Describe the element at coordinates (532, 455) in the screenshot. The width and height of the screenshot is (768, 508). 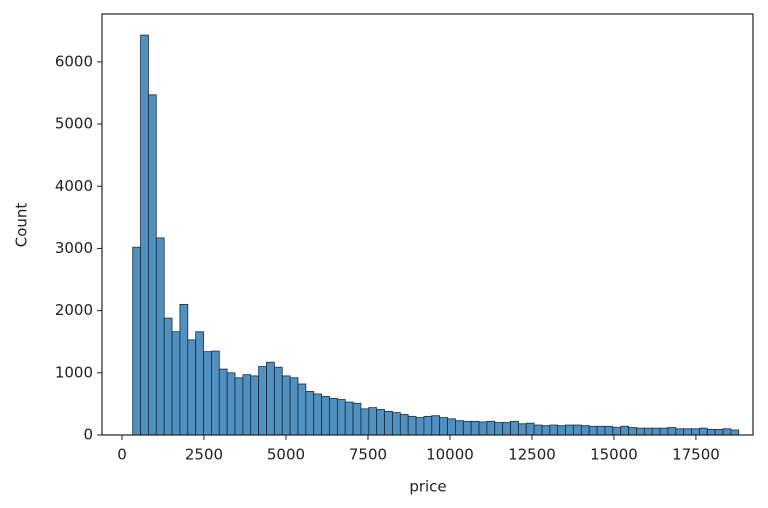
I see `x-tick-label: 12500` at that location.